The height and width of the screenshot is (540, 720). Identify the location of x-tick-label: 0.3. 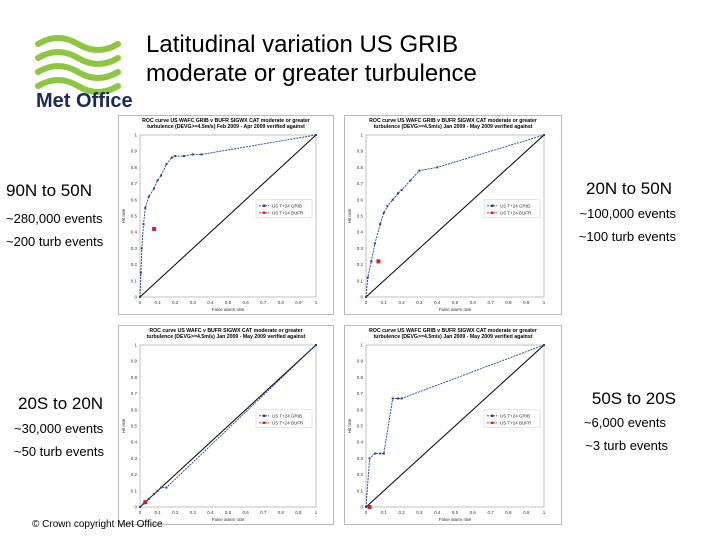
(193, 302).